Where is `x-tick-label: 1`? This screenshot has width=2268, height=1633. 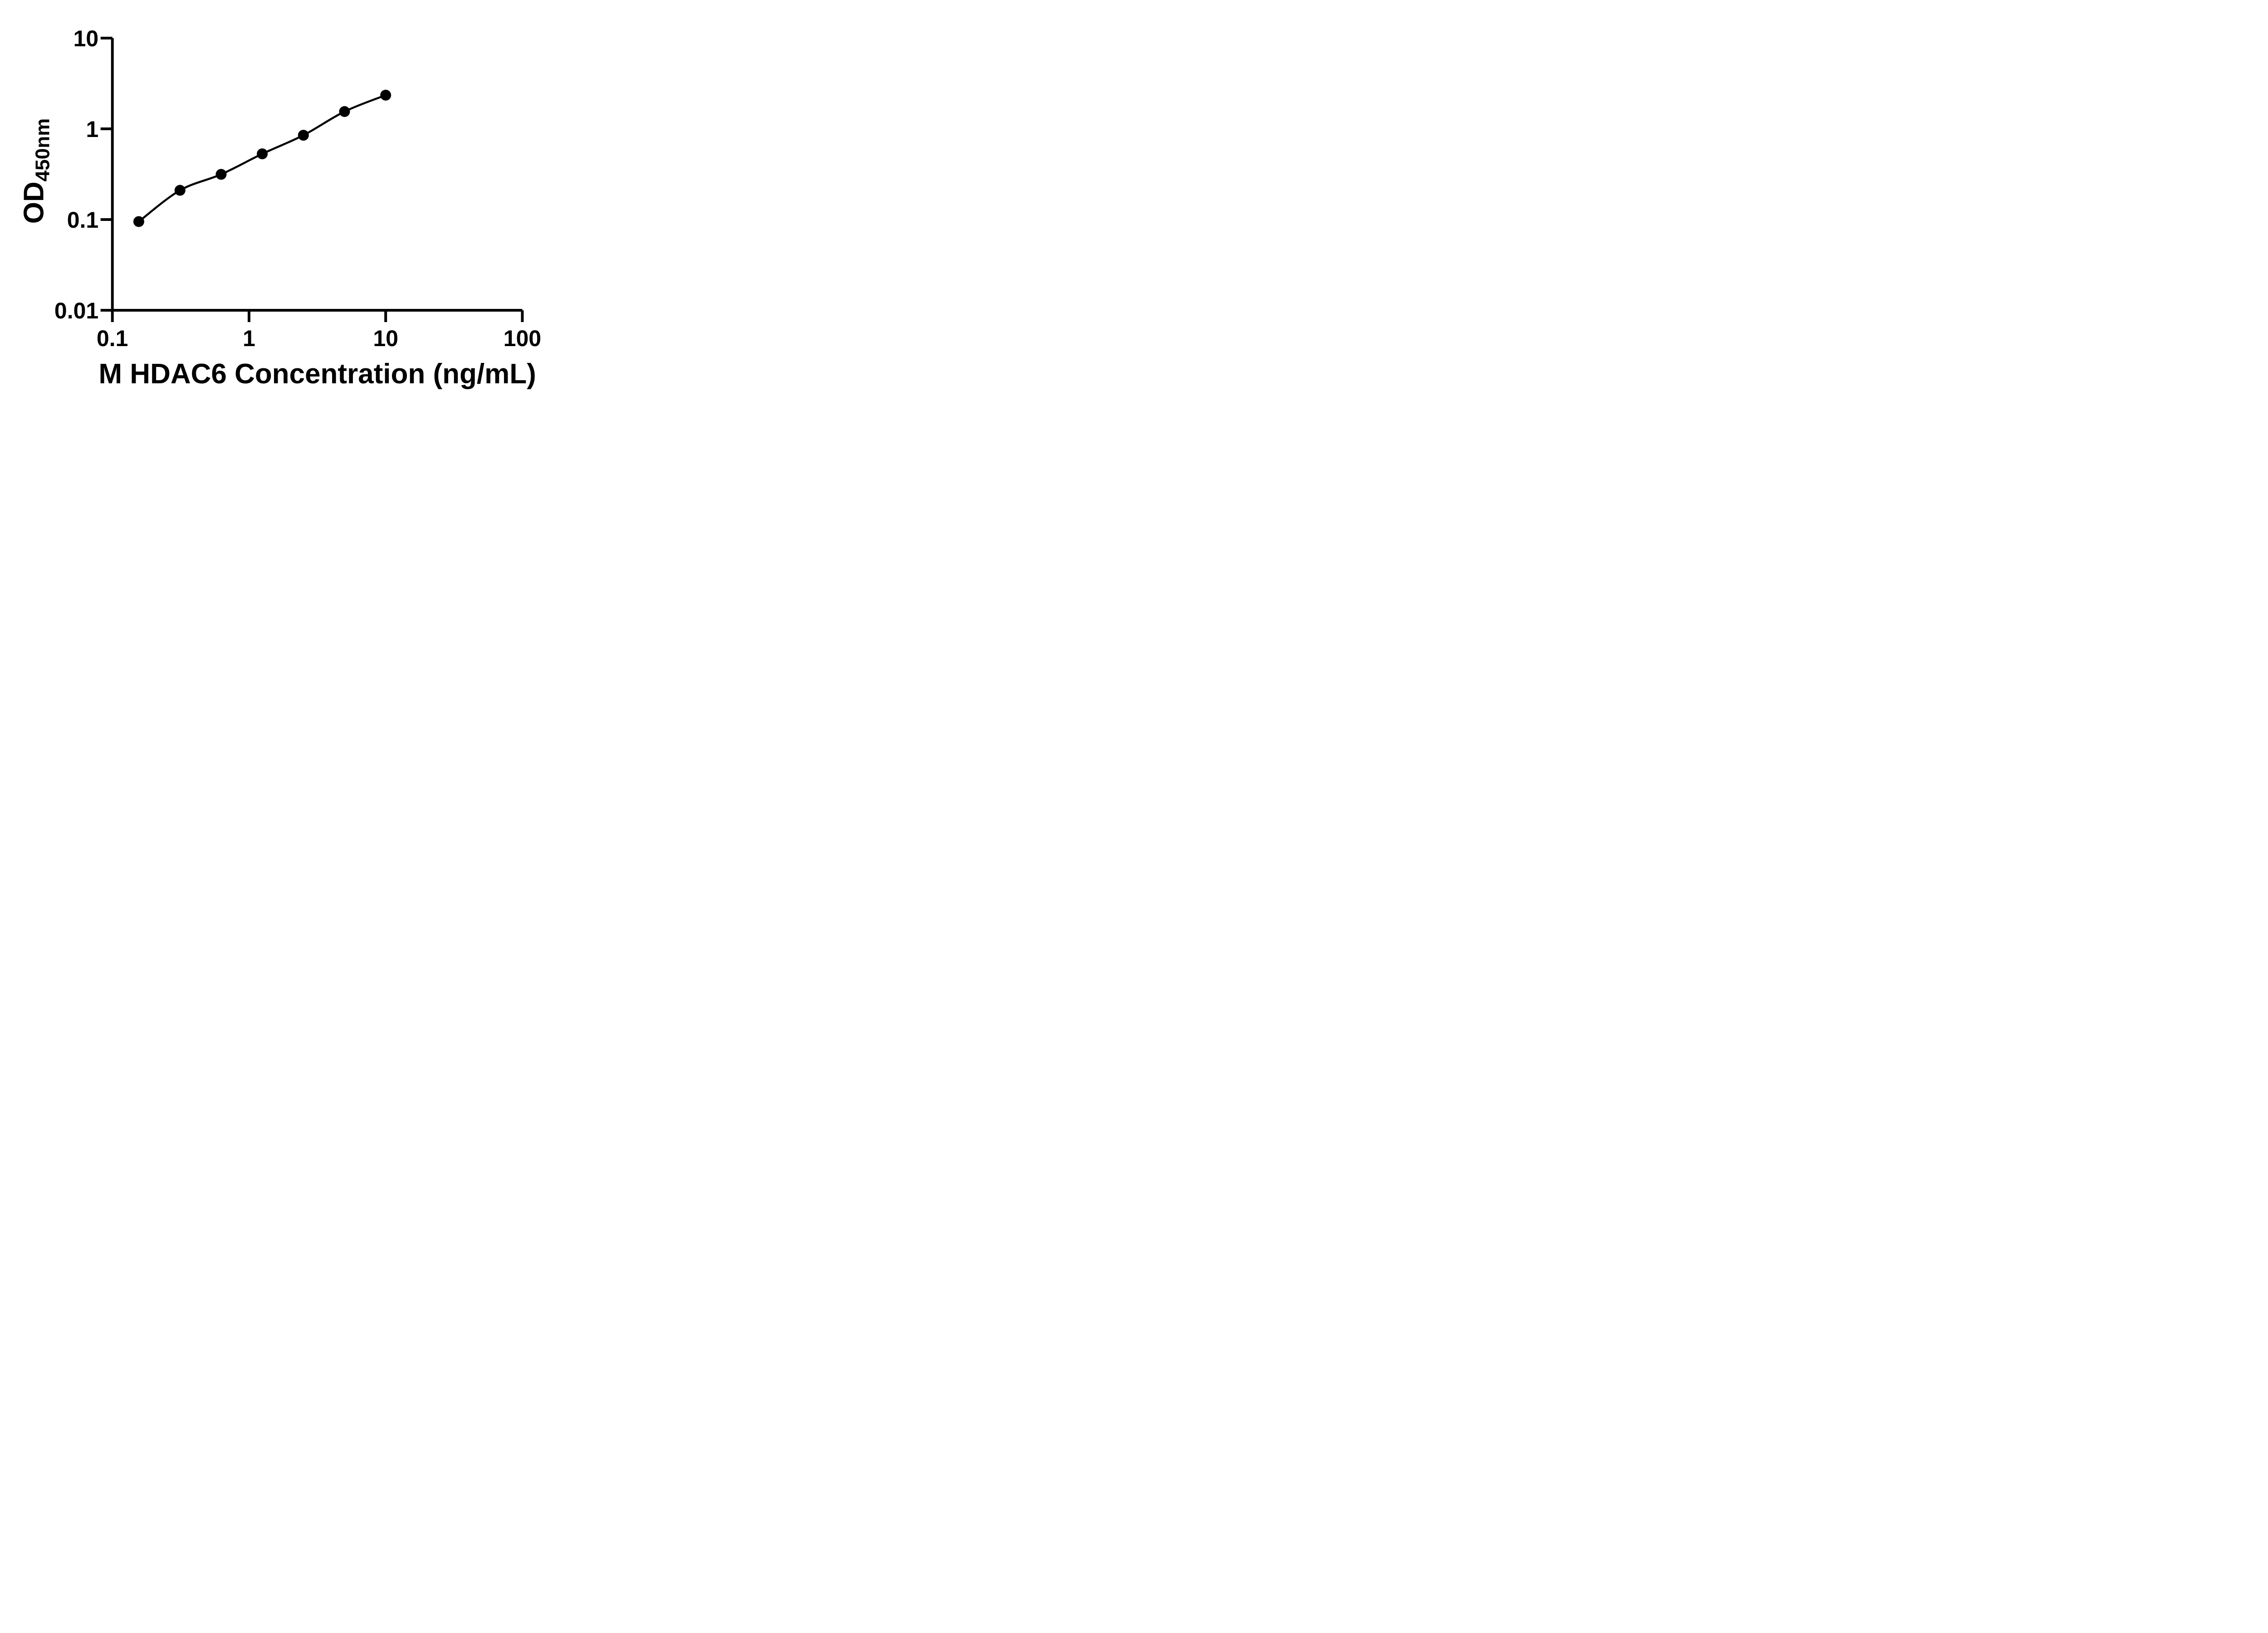 x-tick-label: 1 is located at coordinates (249, 338).